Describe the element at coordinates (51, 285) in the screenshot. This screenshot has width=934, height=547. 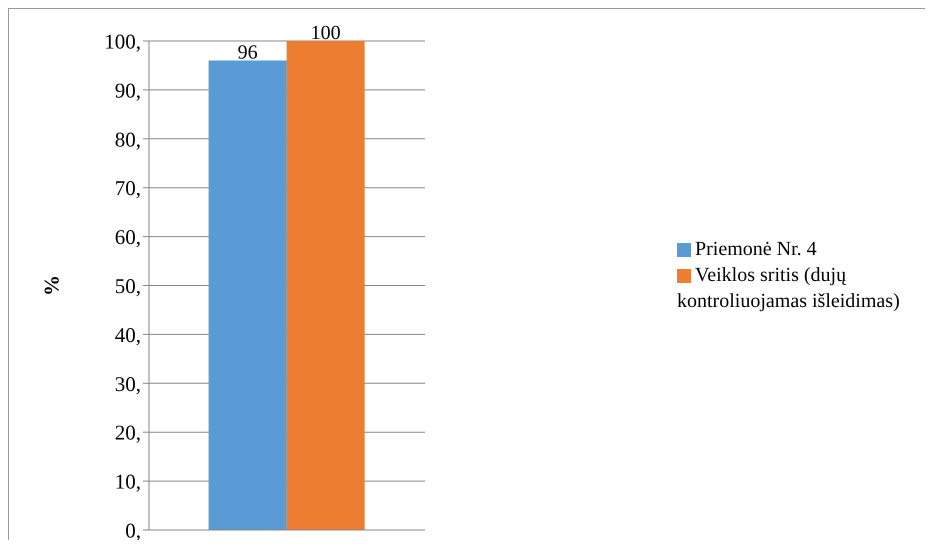
I see `y-axis-title: %` at that location.